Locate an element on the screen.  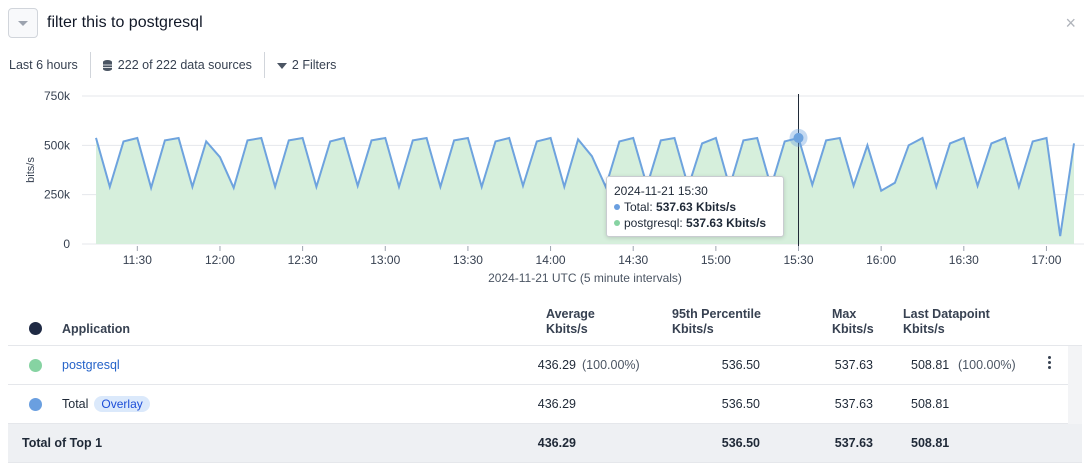
close-icon: × is located at coordinates (1070, 23).